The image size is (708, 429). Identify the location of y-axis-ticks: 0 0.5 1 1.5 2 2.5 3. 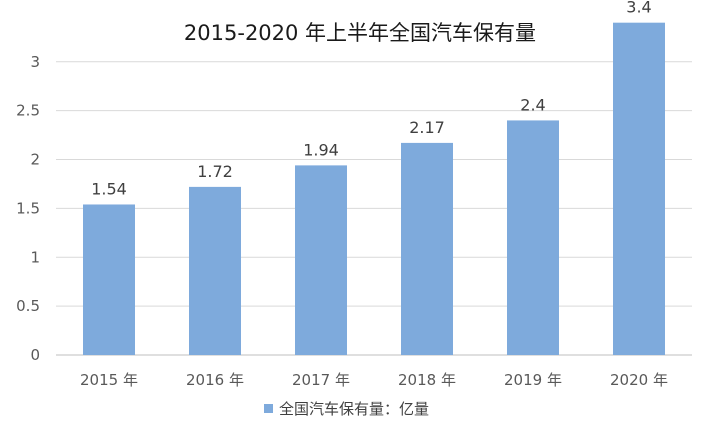
(28, 208).